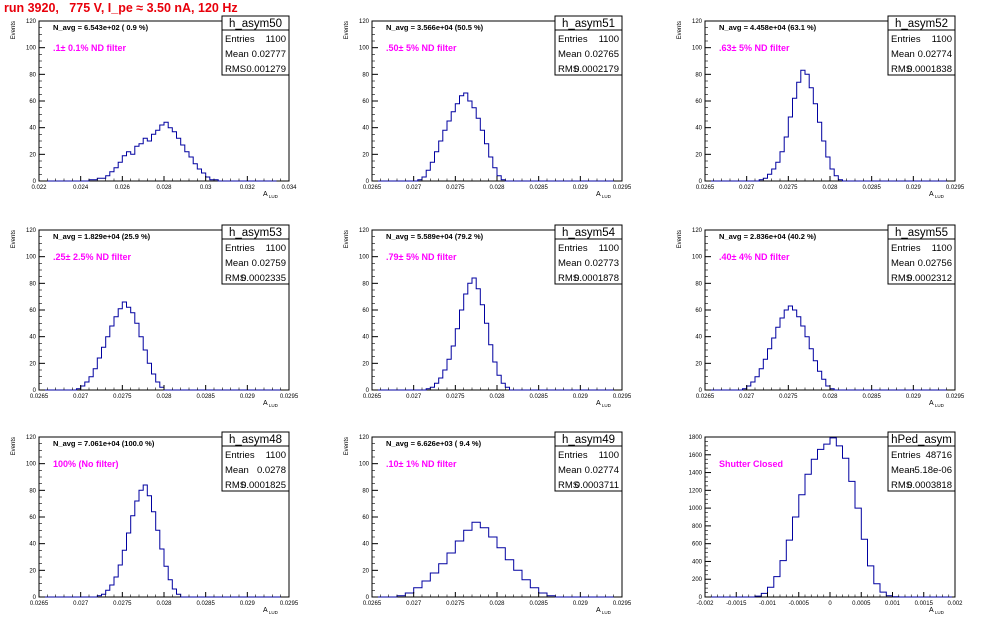  I want to click on histogram-name: h_asym54, so click(589, 233).